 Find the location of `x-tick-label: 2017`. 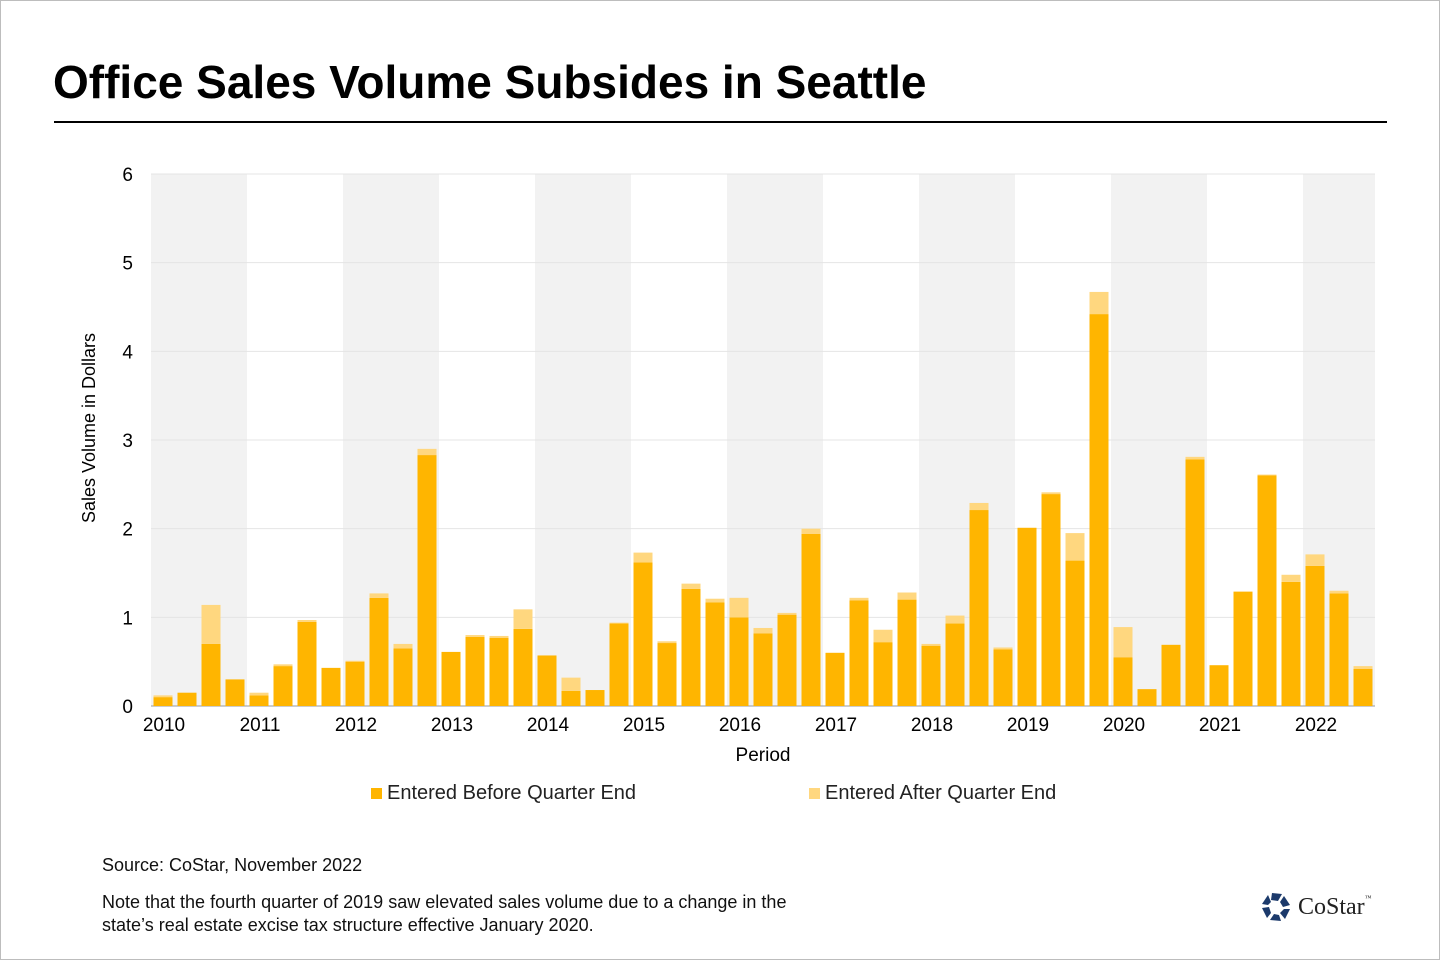

x-tick-label: 2017 is located at coordinates (836, 725).